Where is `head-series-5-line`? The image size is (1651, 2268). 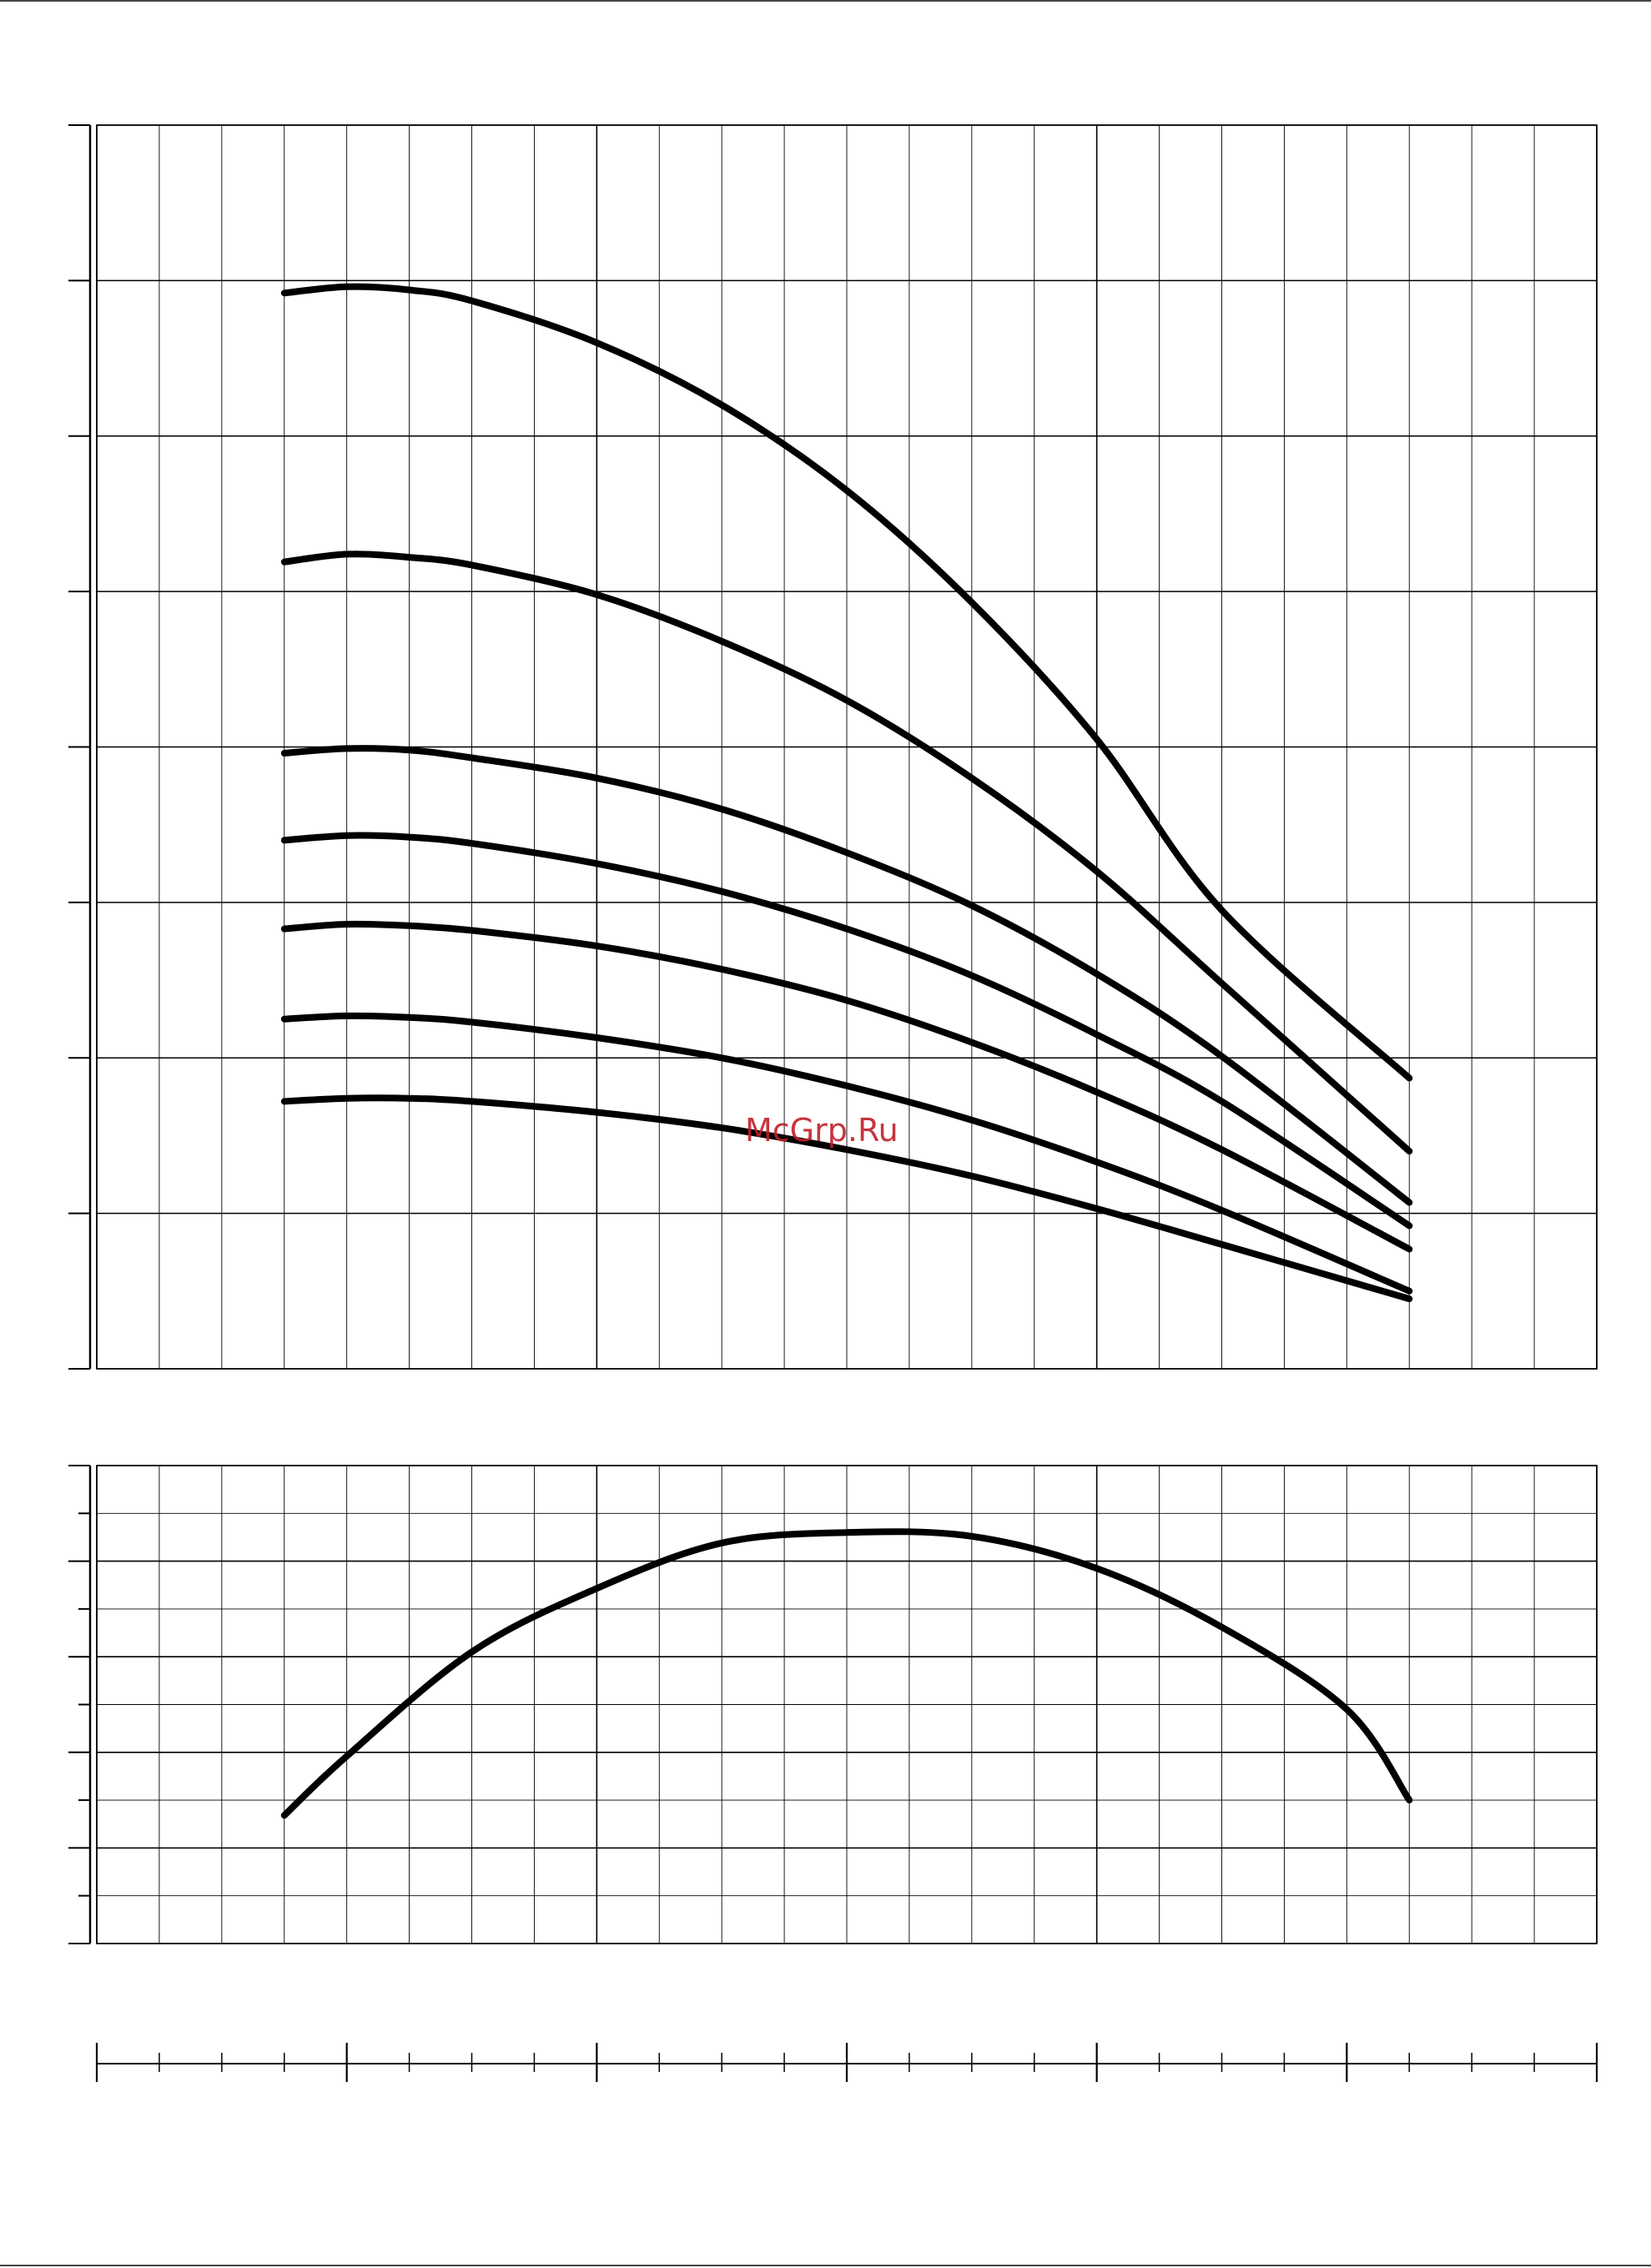 head-series-5-line is located at coordinates (846, 1086).